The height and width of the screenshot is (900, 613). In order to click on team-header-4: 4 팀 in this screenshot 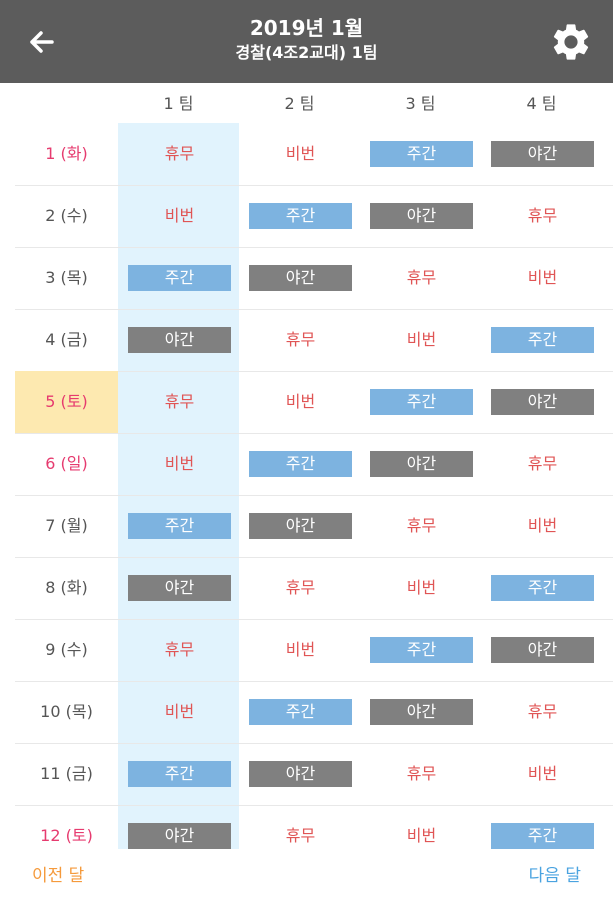, I will do `click(541, 103)`.